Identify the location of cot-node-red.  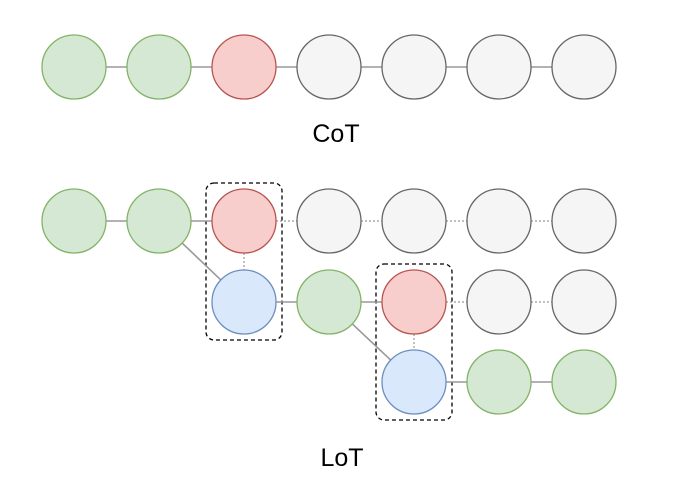
(244, 67).